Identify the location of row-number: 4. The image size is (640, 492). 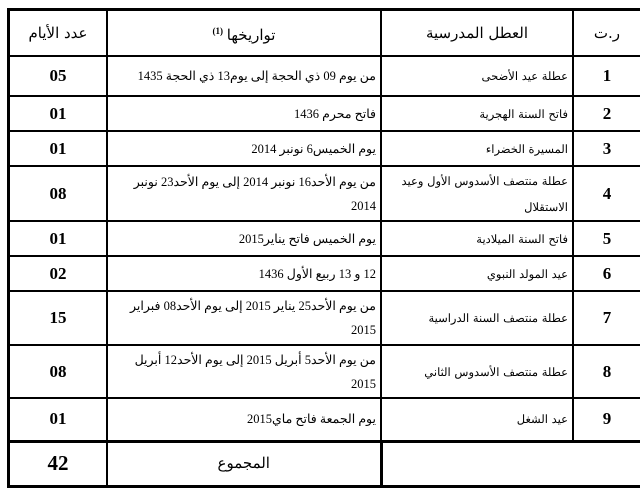
(606, 193).